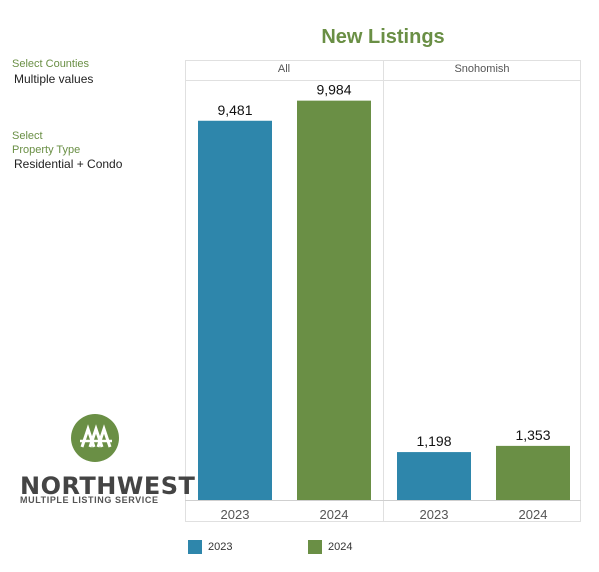  I want to click on bar-snohomish-2023, so click(434, 476).